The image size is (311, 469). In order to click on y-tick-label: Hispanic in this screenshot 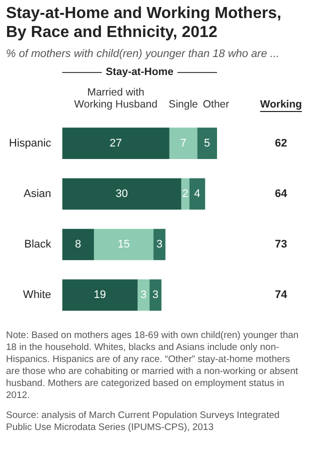, I will do `click(30, 143)`.